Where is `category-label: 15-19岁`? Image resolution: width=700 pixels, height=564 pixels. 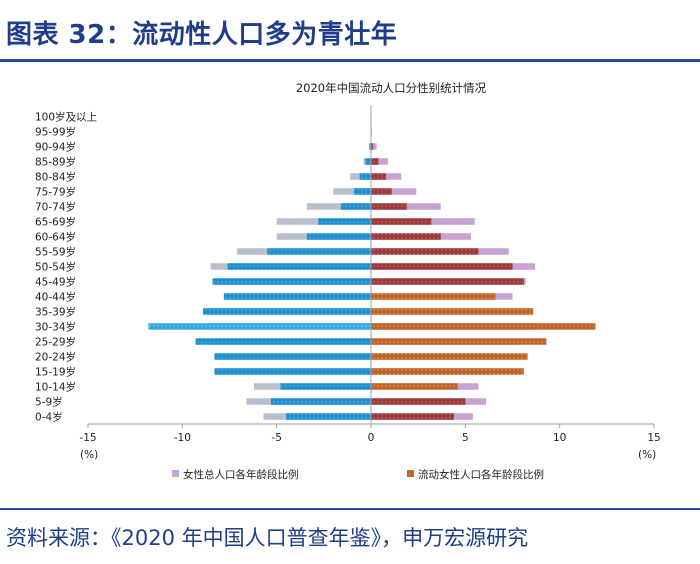
category-label: 15-19岁 is located at coordinates (55, 372).